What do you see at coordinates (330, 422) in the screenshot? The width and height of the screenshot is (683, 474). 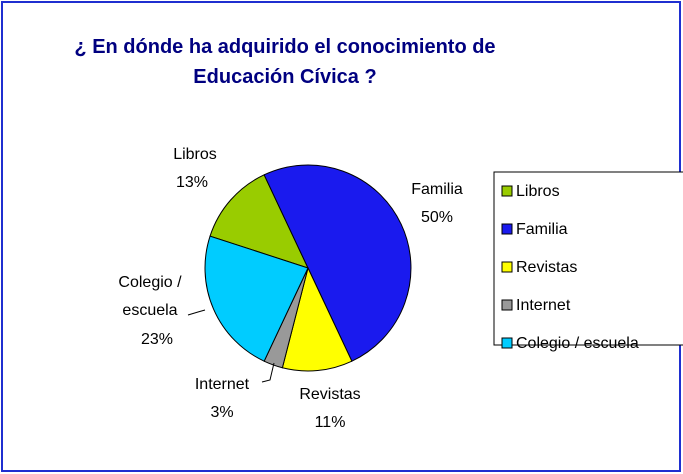 I see `data-label: 11%` at bounding box center [330, 422].